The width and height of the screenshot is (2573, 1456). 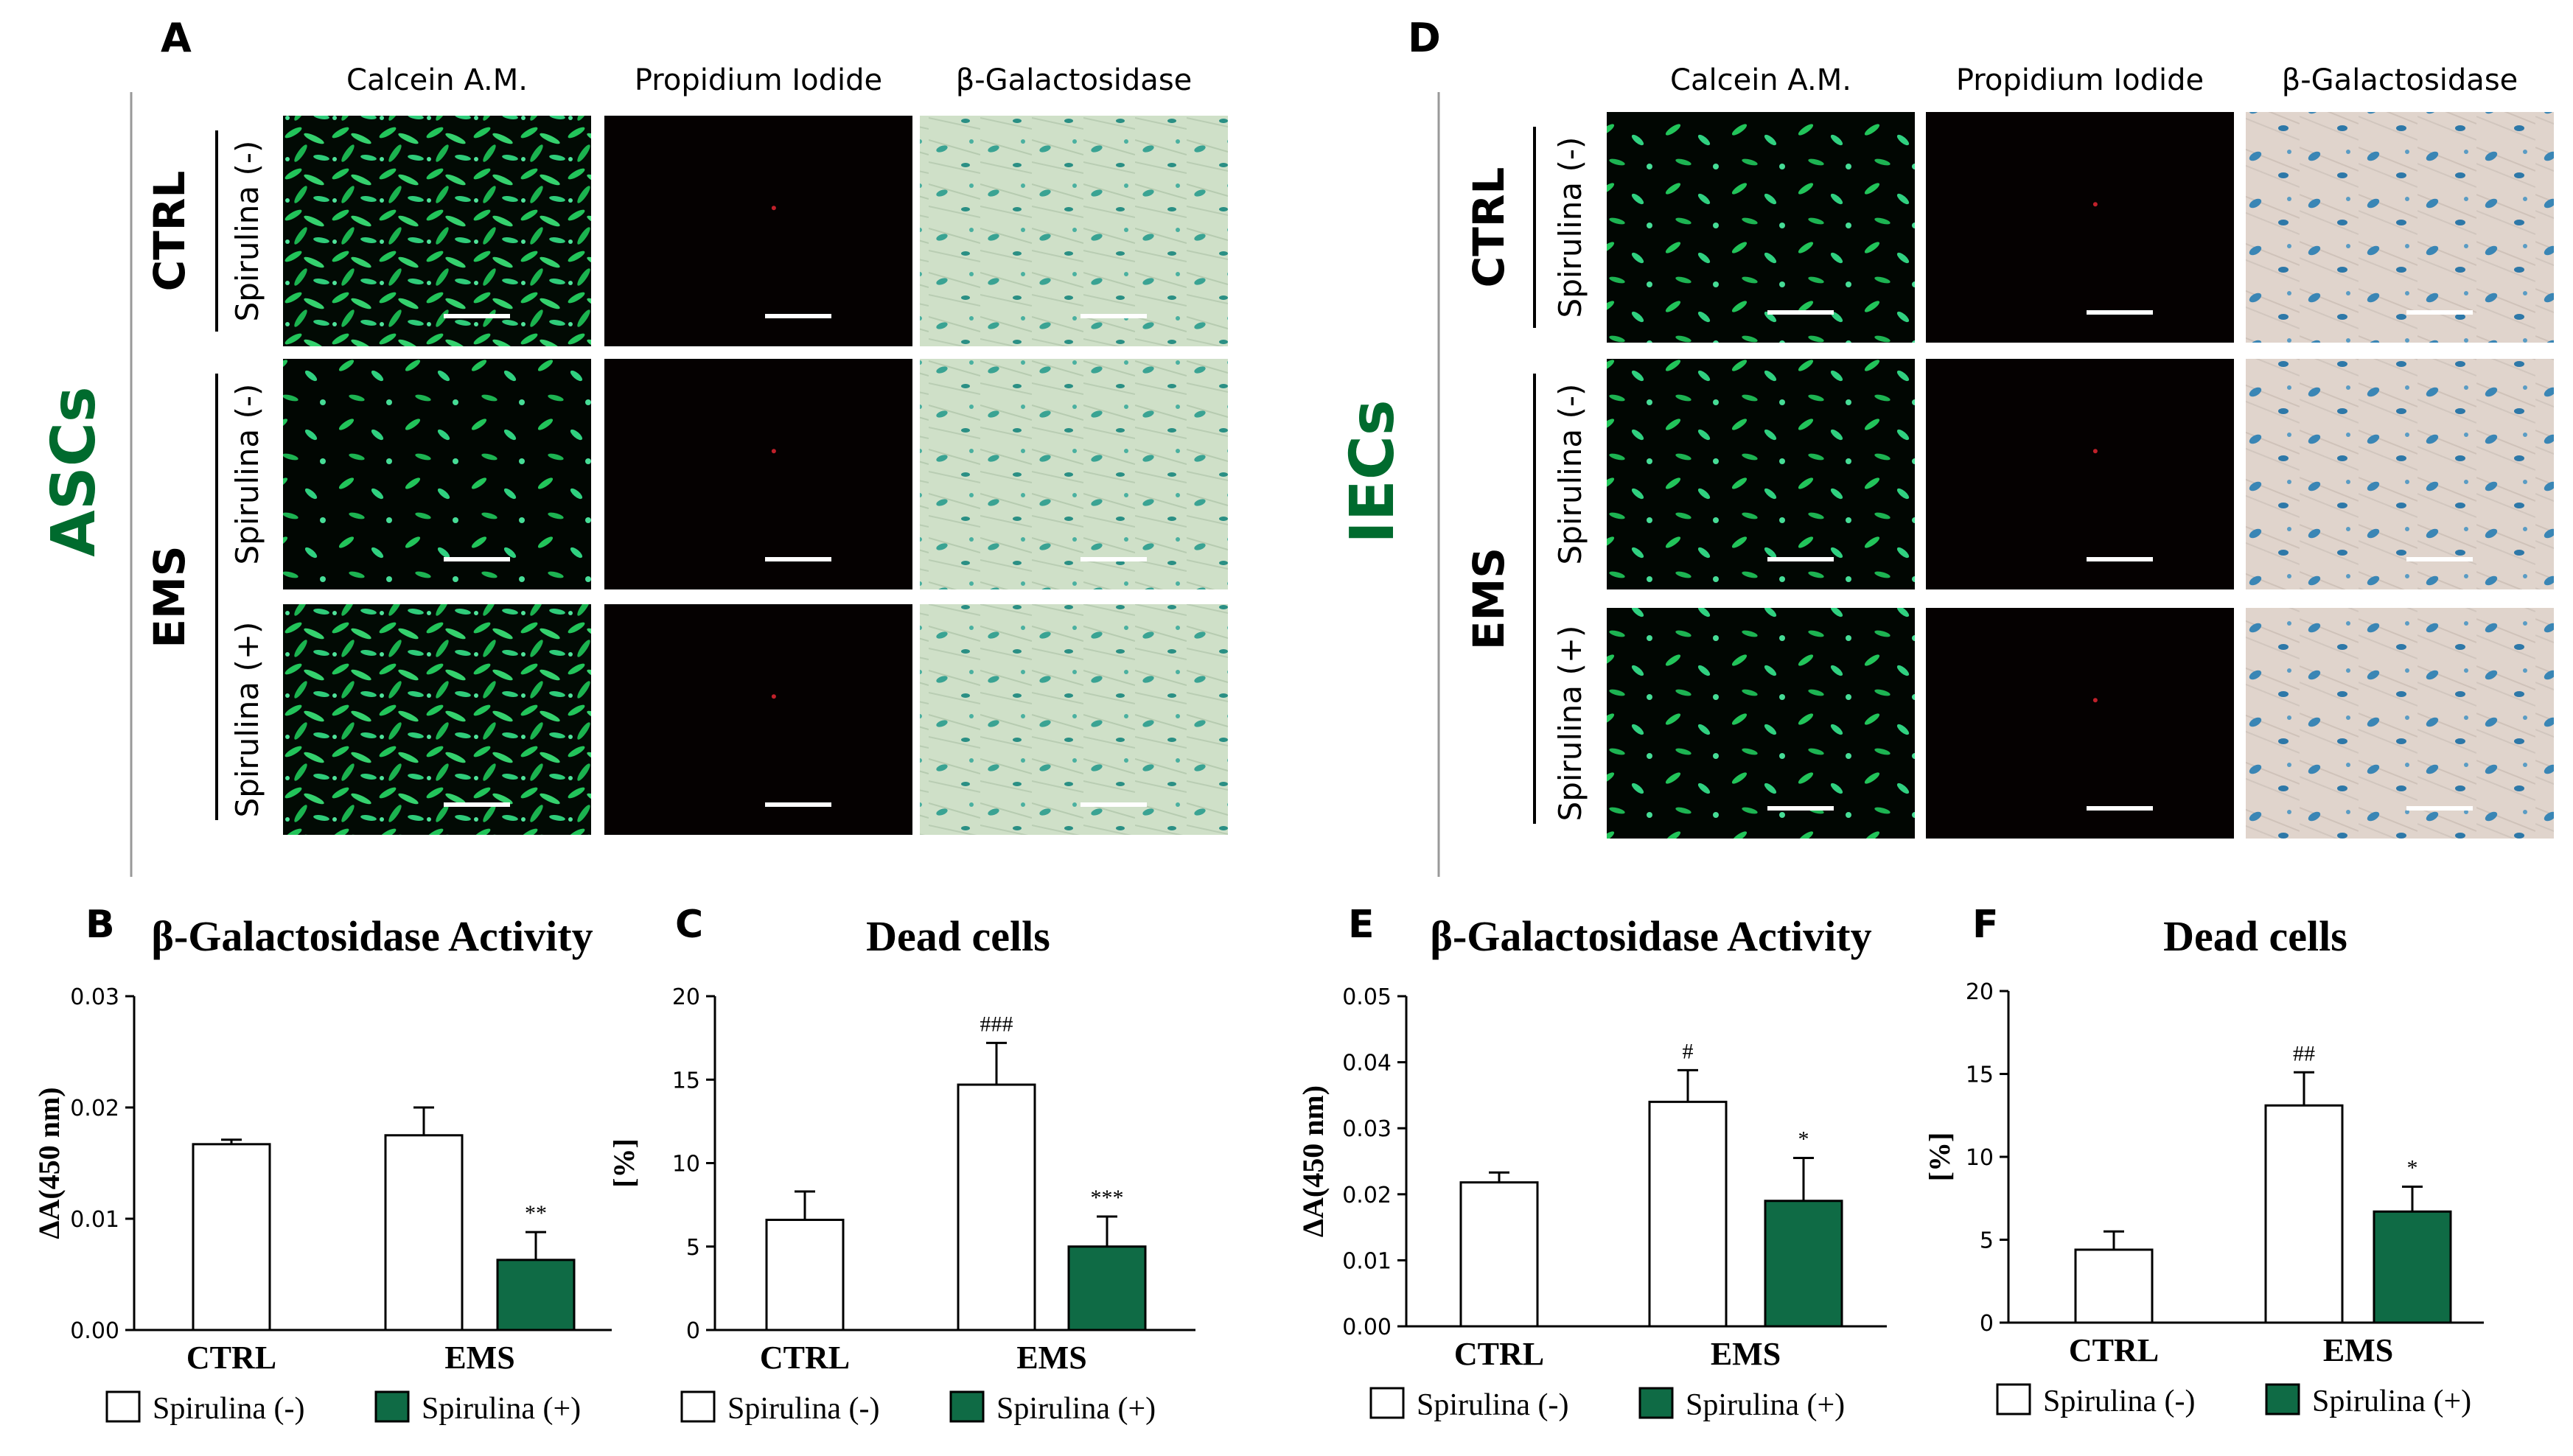 I want to click on chart-letter: E, so click(x=1361, y=925).